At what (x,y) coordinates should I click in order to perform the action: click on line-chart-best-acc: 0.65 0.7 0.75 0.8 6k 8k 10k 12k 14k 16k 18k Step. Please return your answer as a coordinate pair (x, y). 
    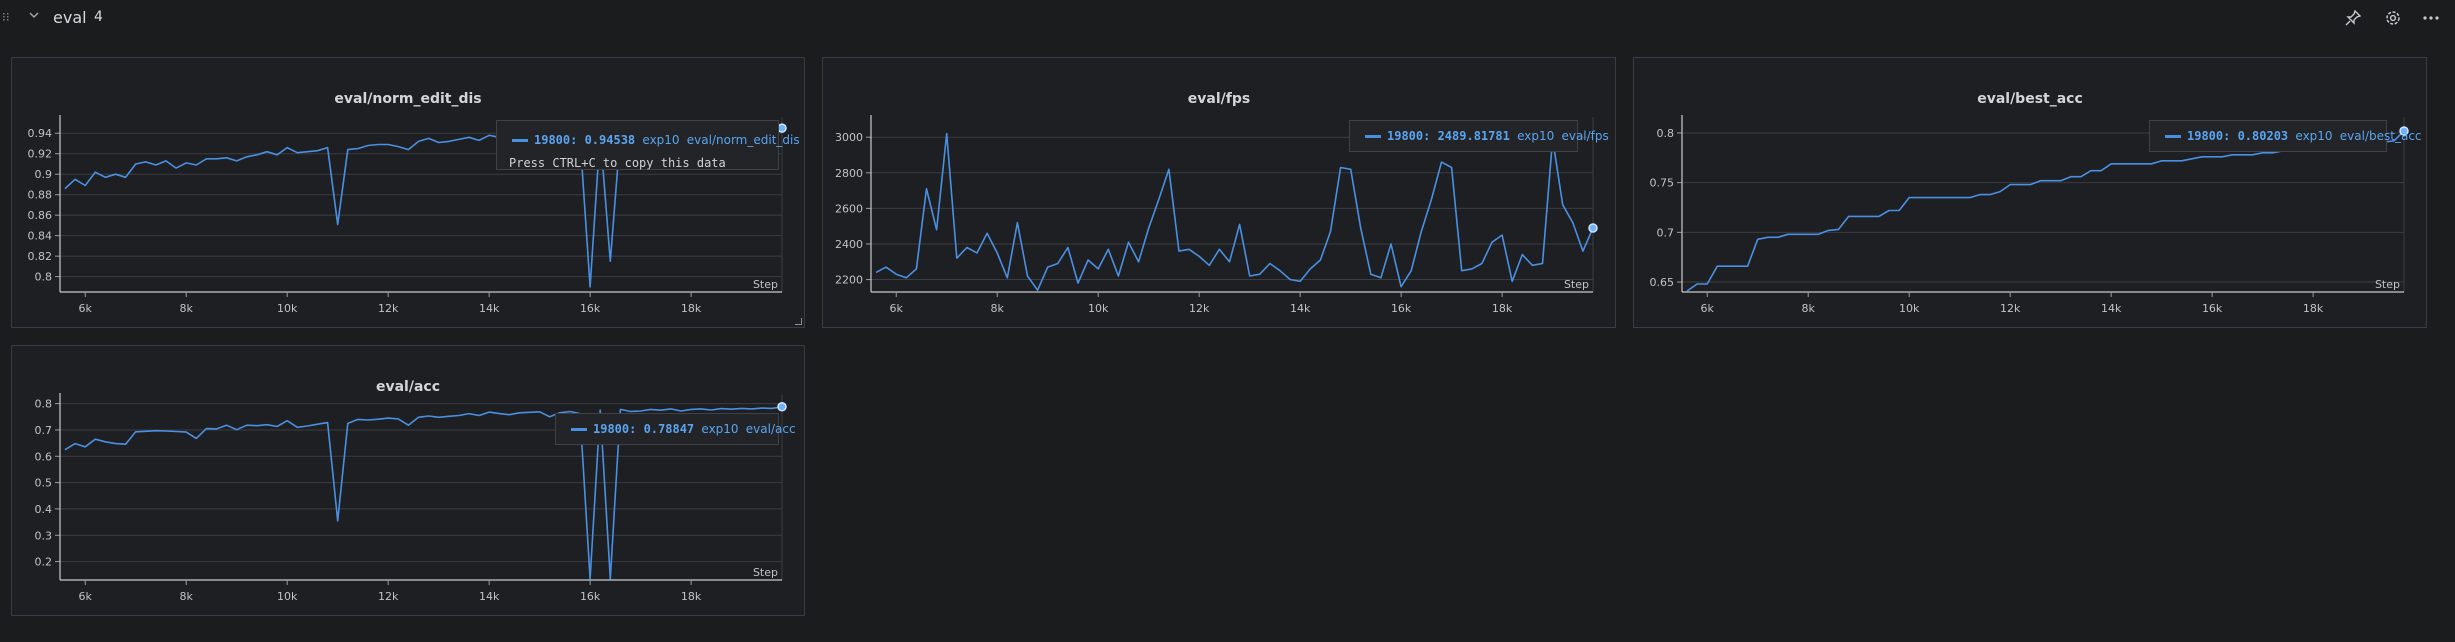
    Looking at the image, I should click on (2031, 193).